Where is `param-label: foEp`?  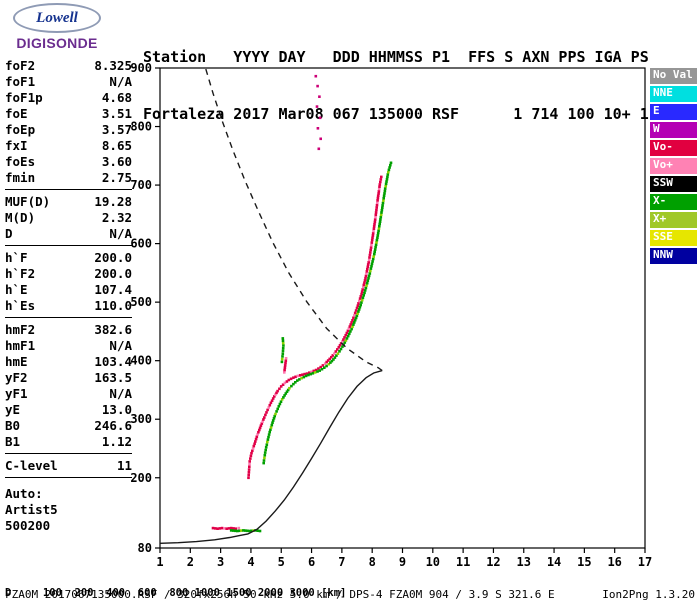 param-label: foEp is located at coordinates (20, 129).